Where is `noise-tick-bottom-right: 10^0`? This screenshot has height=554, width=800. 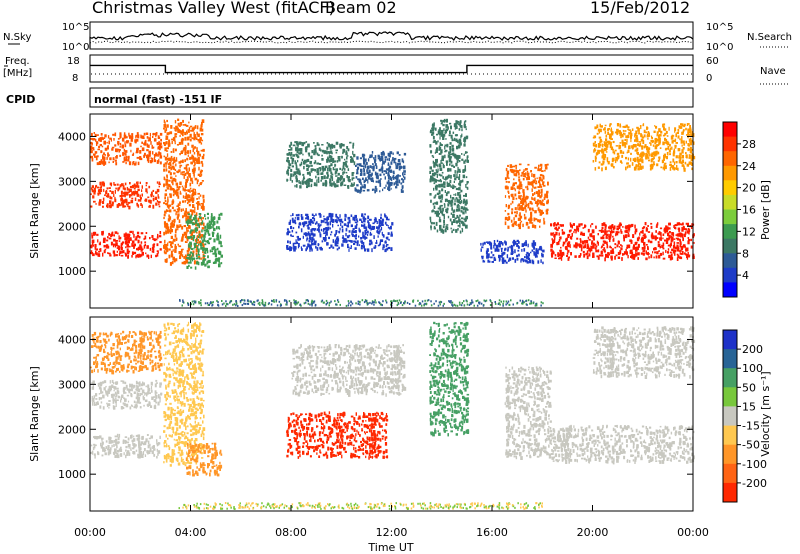 noise-tick-bottom-right: 10^0 is located at coordinates (719, 47).